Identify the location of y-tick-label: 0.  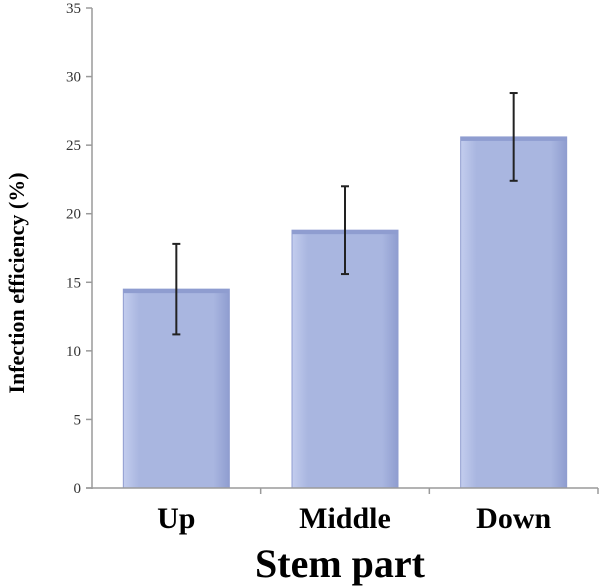
(78, 489).